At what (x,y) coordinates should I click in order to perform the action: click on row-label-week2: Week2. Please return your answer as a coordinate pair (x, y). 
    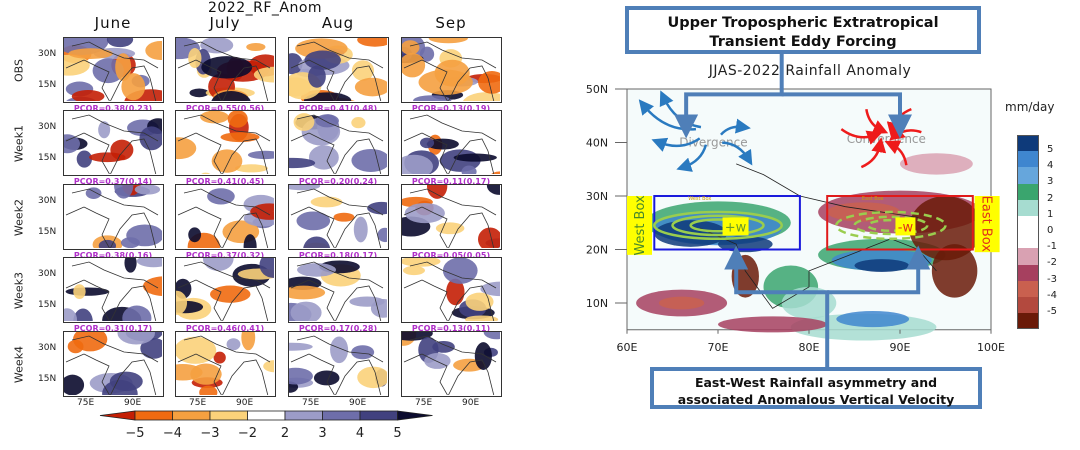
    Looking at the image, I should click on (19, 217).